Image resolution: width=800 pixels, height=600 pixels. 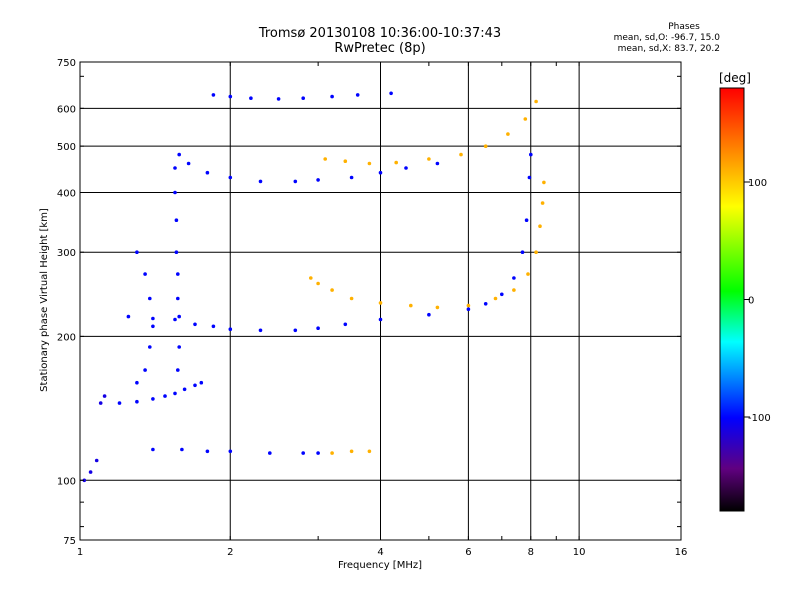 What do you see at coordinates (66, 481) in the screenshot?
I see `y-tick-label: 100` at bounding box center [66, 481].